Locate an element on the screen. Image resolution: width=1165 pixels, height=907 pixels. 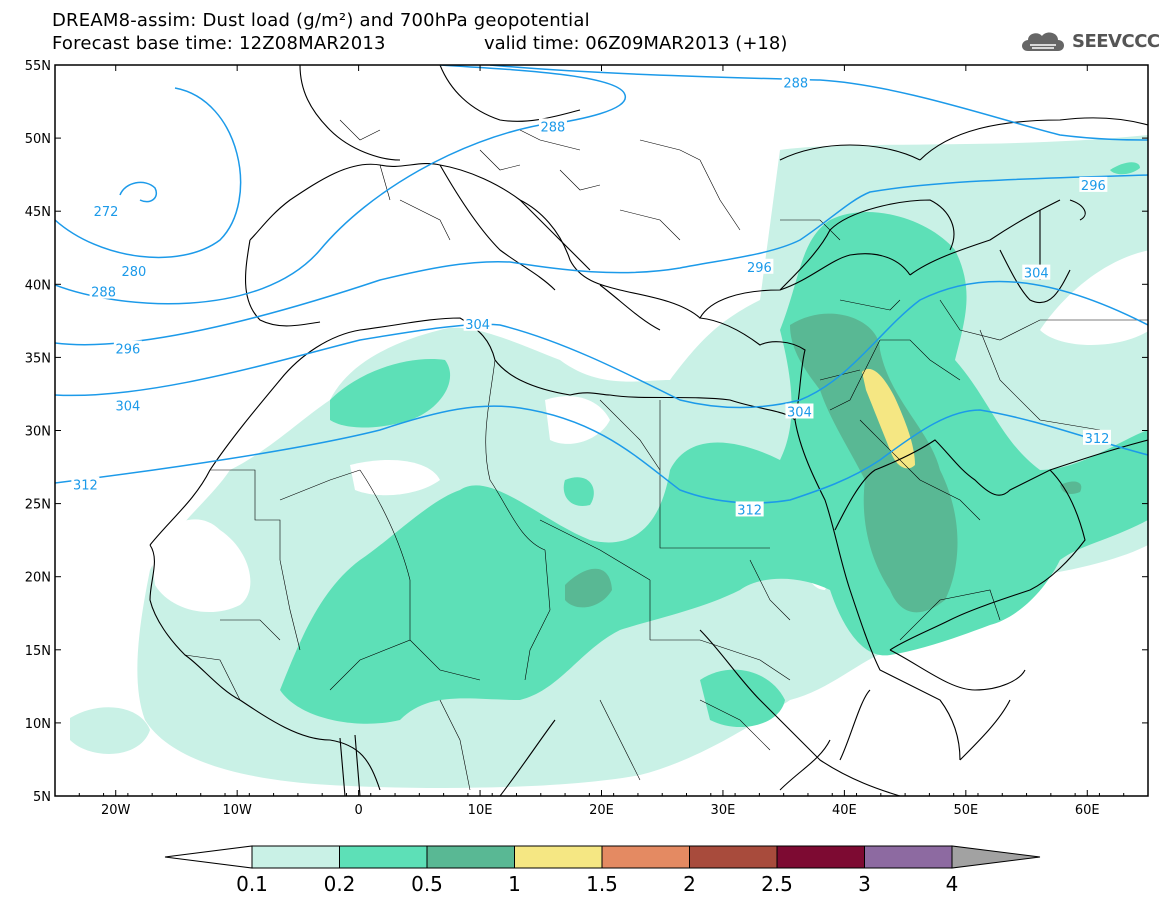
dust-layer-dense is located at coordinates (823, 463).